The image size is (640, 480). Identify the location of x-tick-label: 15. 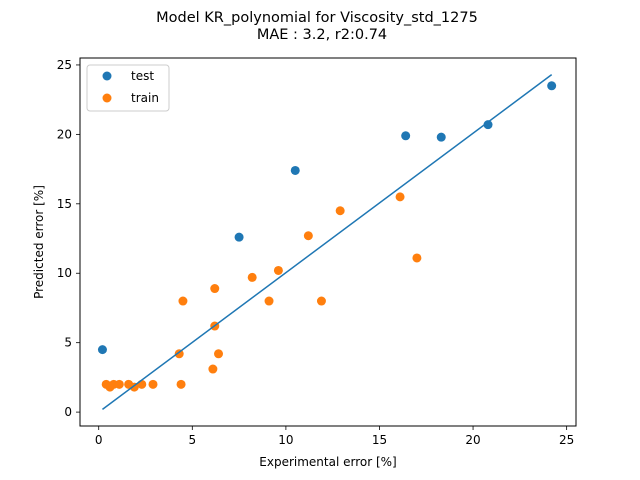
(379, 440).